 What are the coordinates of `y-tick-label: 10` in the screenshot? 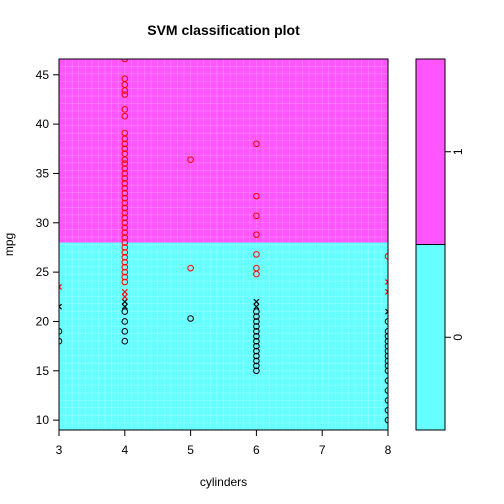 It's located at (43, 420).